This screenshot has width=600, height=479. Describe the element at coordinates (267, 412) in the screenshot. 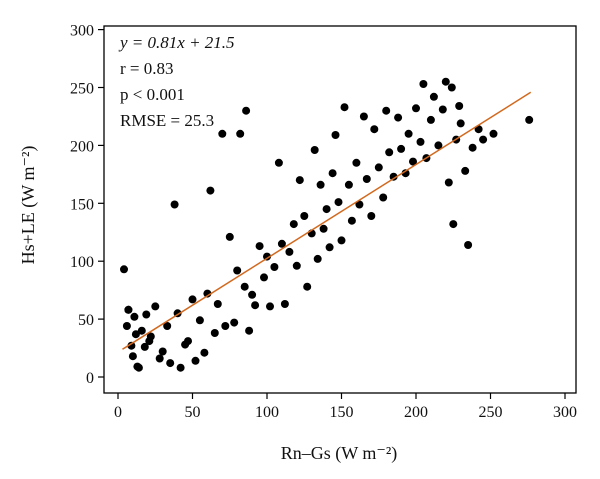

I see `x-tick-label: 100` at that location.